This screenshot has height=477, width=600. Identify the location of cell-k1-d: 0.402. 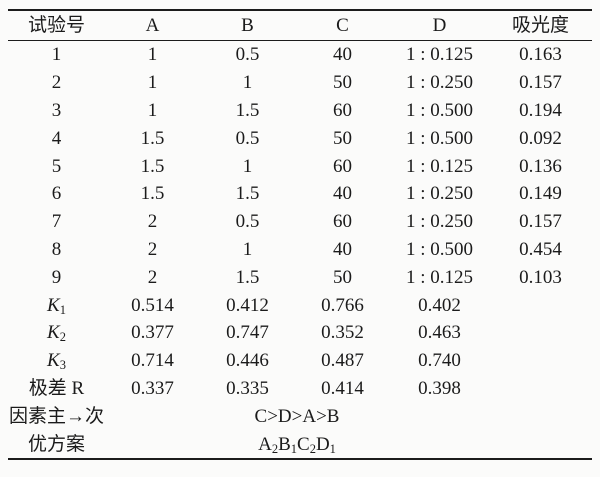
(439, 305).